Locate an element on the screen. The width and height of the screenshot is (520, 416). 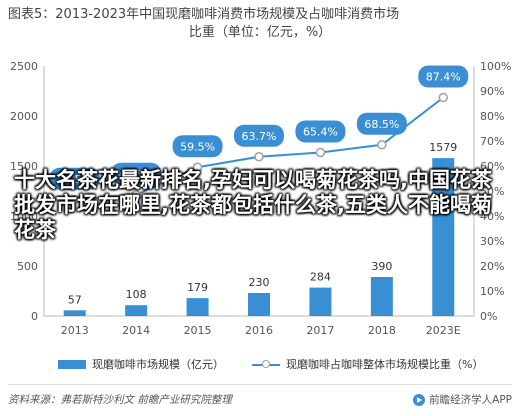
legend-item-line: 现磨咖啡占咖啡整体市场规模比重（%） is located at coordinates (367, 364).